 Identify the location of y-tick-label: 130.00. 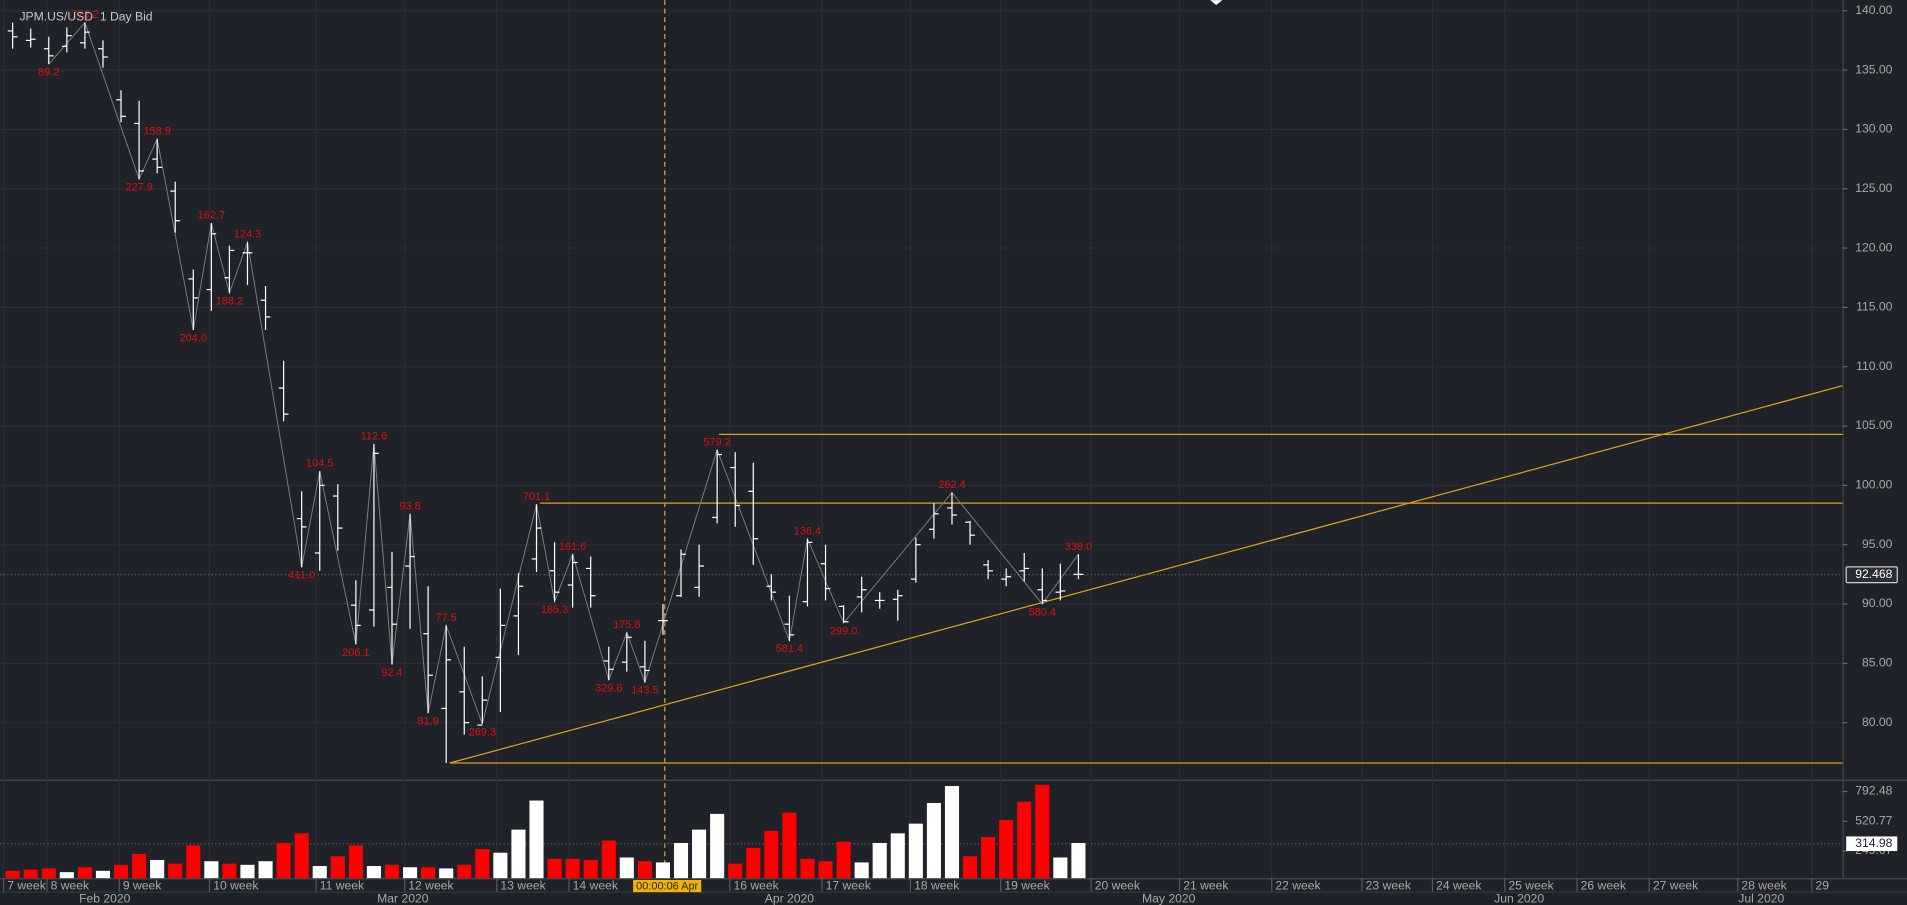
(1873, 129).